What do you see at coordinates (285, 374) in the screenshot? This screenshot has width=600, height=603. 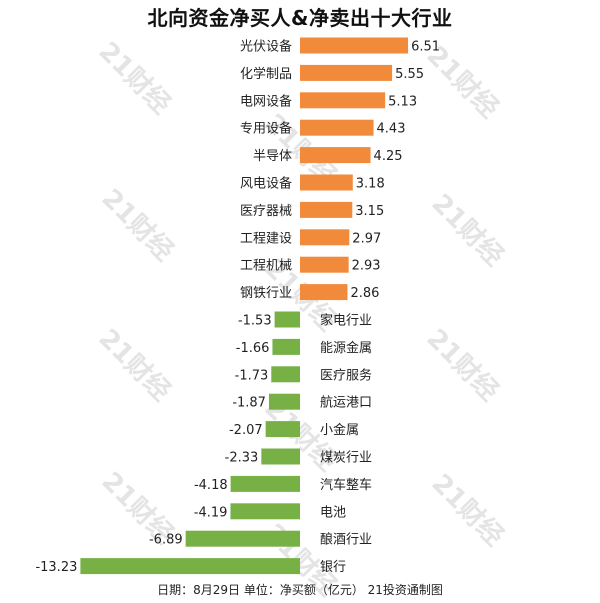 I see `bar-医疗服务` at bounding box center [285, 374].